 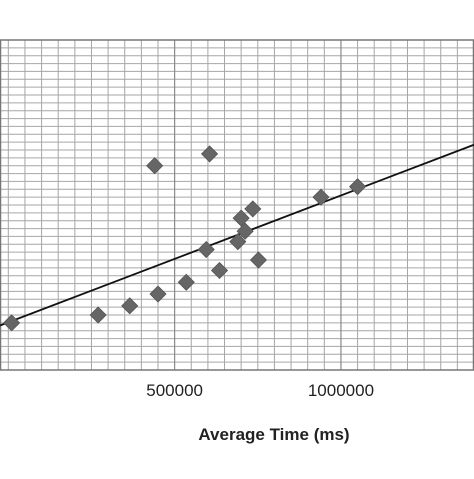 What do you see at coordinates (174, 390) in the screenshot?
I see `x-tick-label: 500000` at bounding box center [174, 390].